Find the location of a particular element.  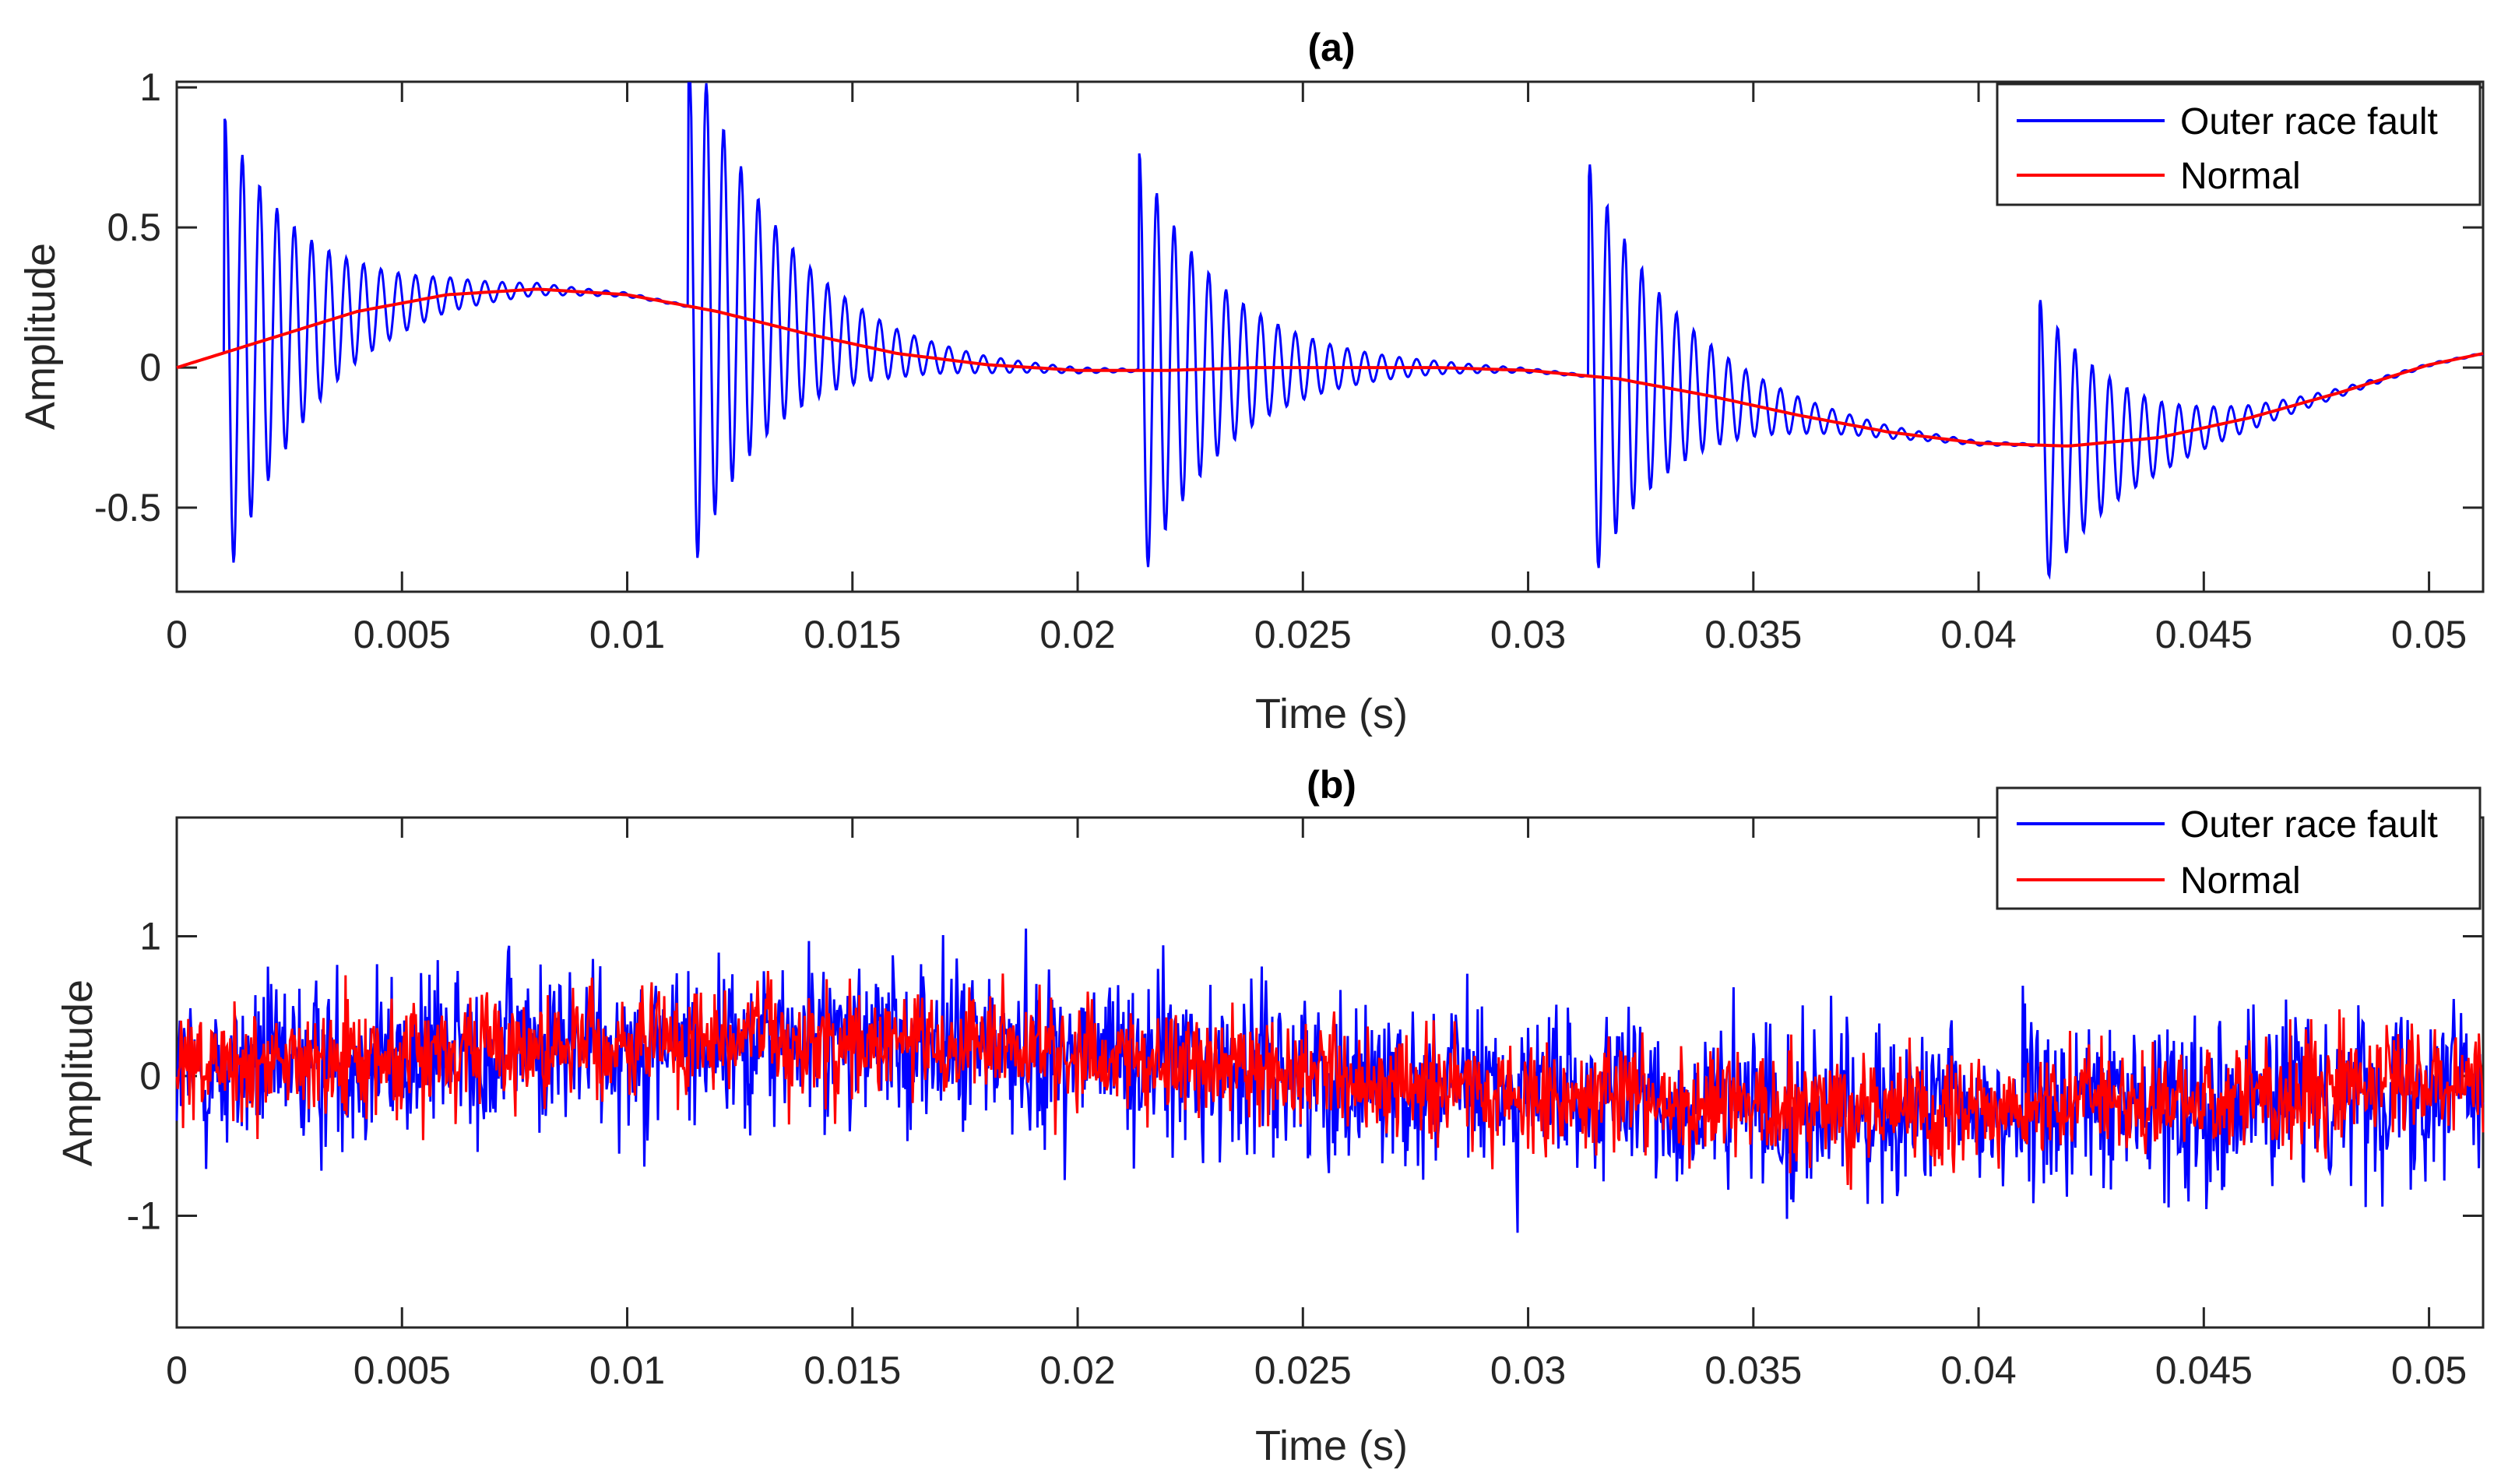

panel-b-title: (b) is located at coordinates (1331, 785).